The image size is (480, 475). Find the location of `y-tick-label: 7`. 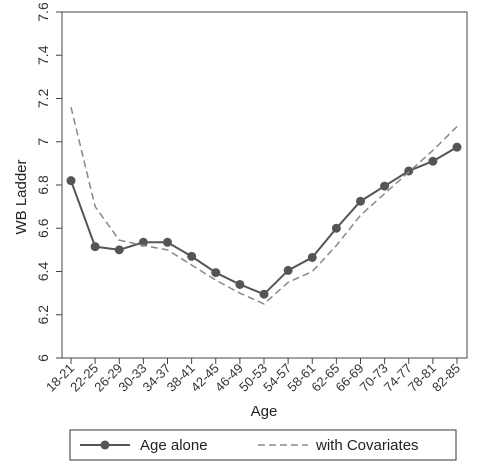

y-tick-label: 7 is located at coordinates (43, 142).